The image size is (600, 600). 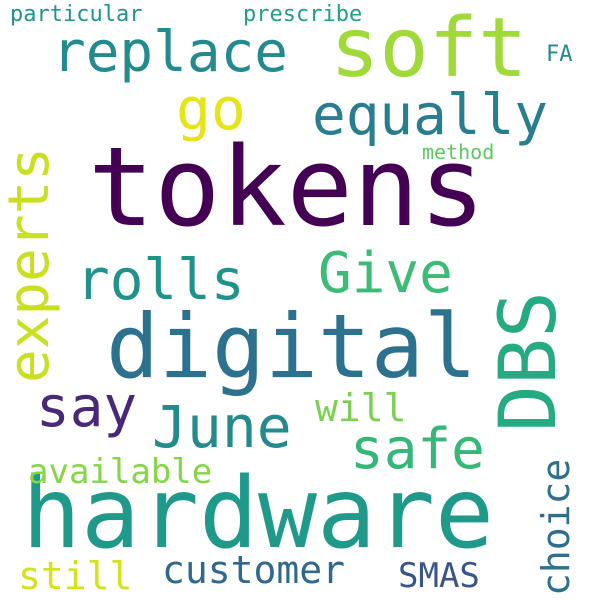 I want to click on word-available: available, so click(x=120, y=472).